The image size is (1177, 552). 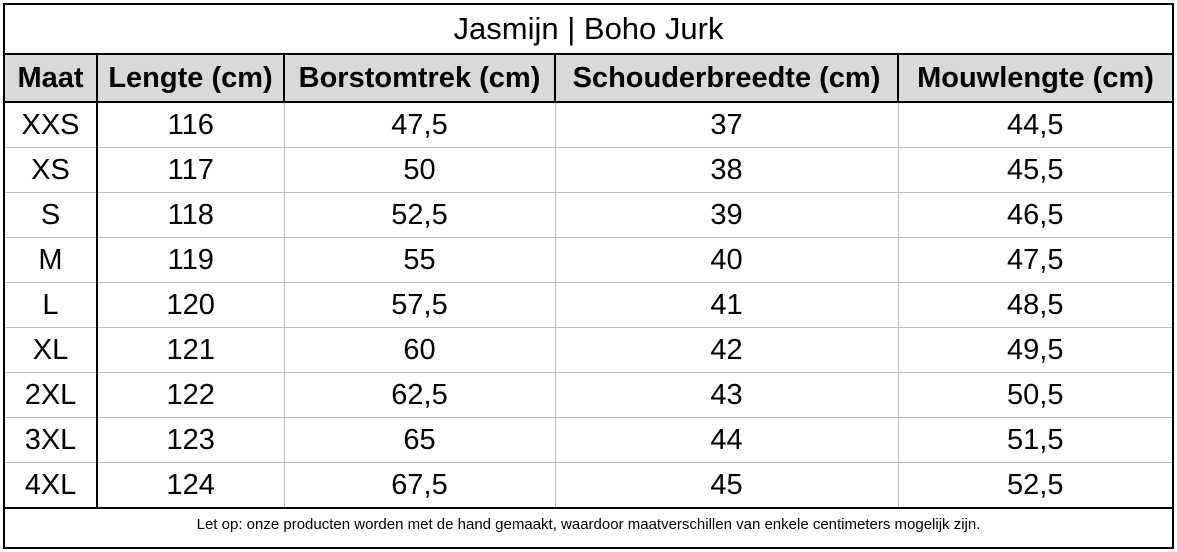 What do you see at coordinates (51, 440) in the screenshot?
I see `size-label-cell: 3XL` at bounding box center [51, 440].